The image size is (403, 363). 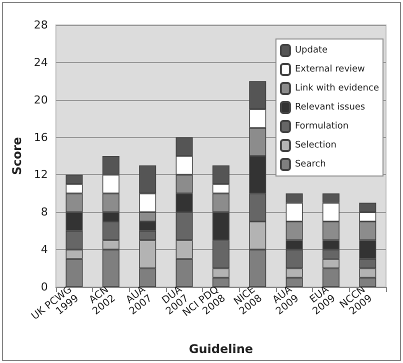 I want to click on y-tick-label: 12, so click(x=41, y=175).